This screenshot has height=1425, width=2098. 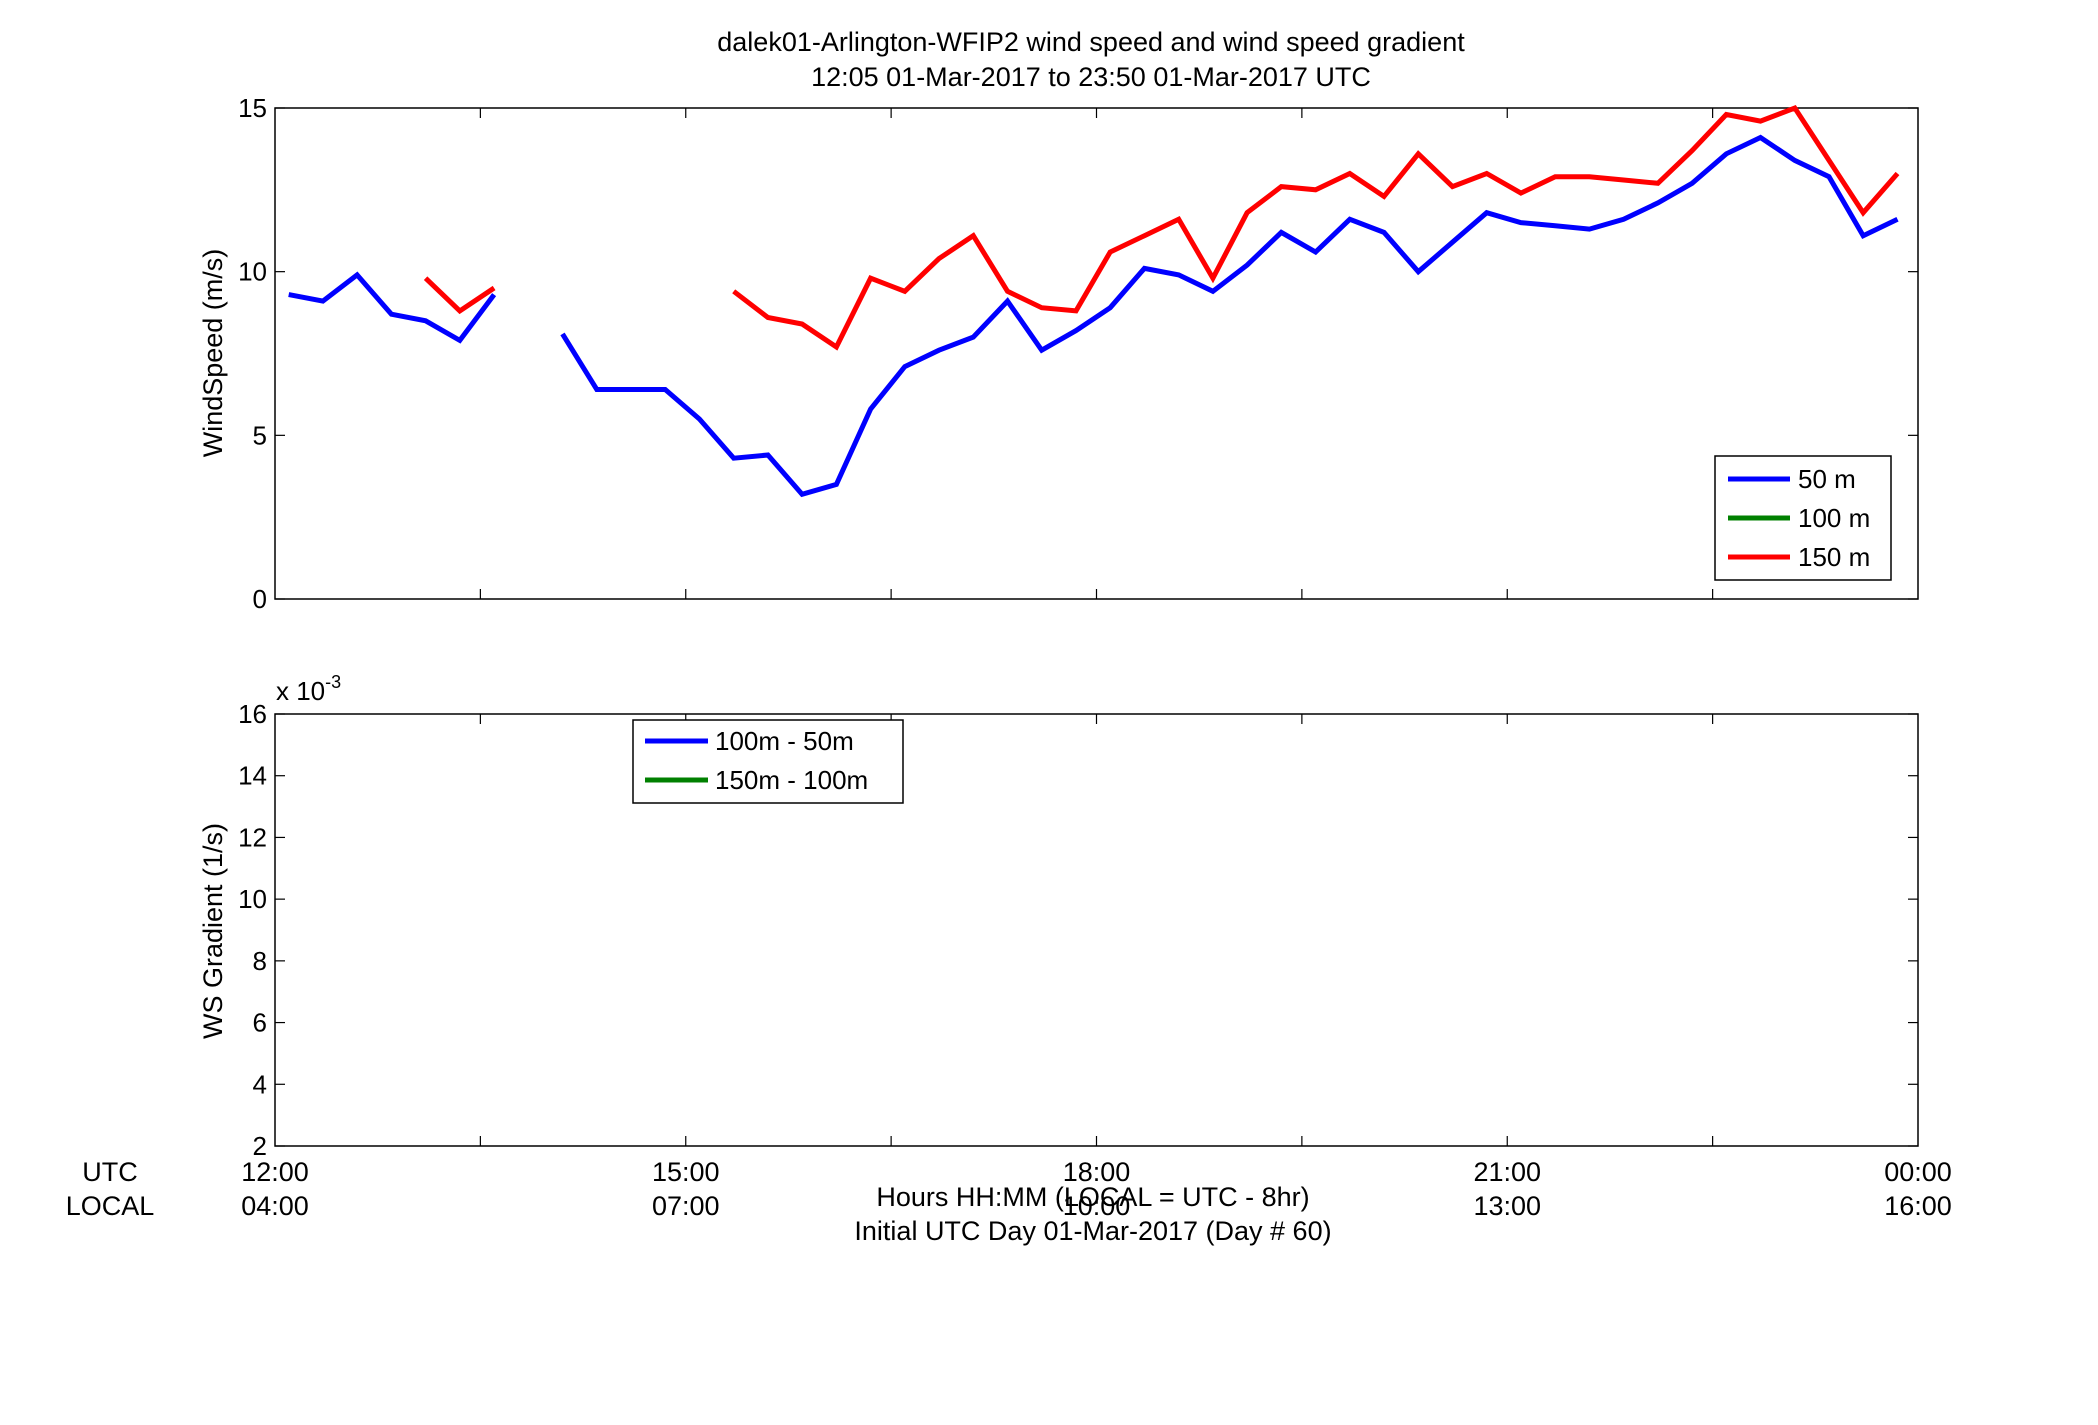 What do you see at coordinates (275, 1172) in the screenshot?
I see `utc-tick-label: 12:00` at bounding box center [275, 1172].